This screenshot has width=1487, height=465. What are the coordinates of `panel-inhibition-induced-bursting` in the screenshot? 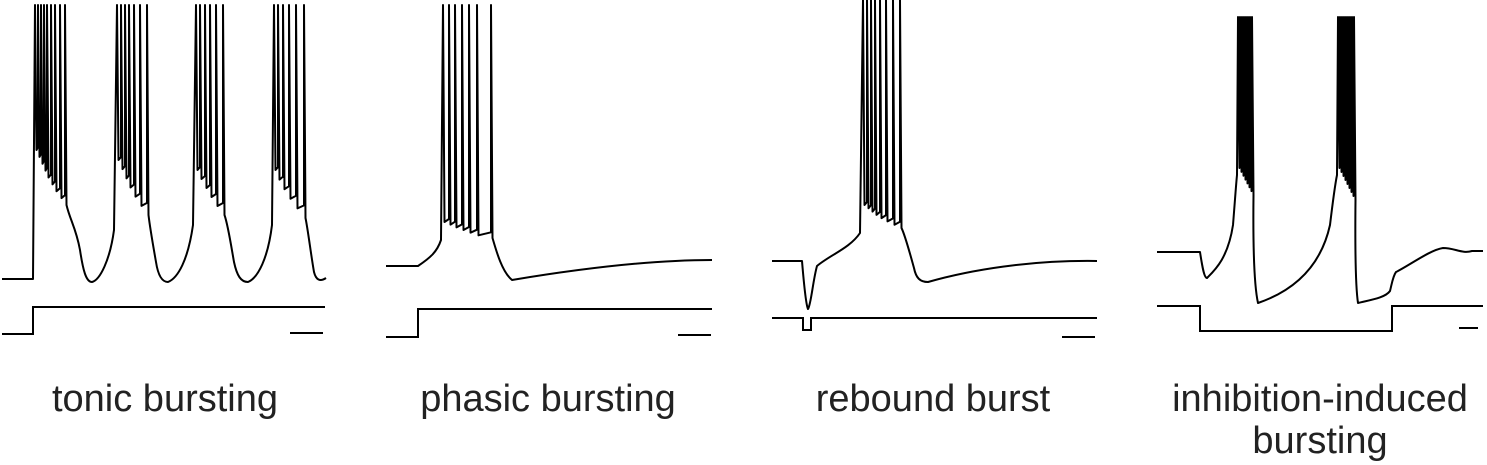 It's located at (1320, 174).